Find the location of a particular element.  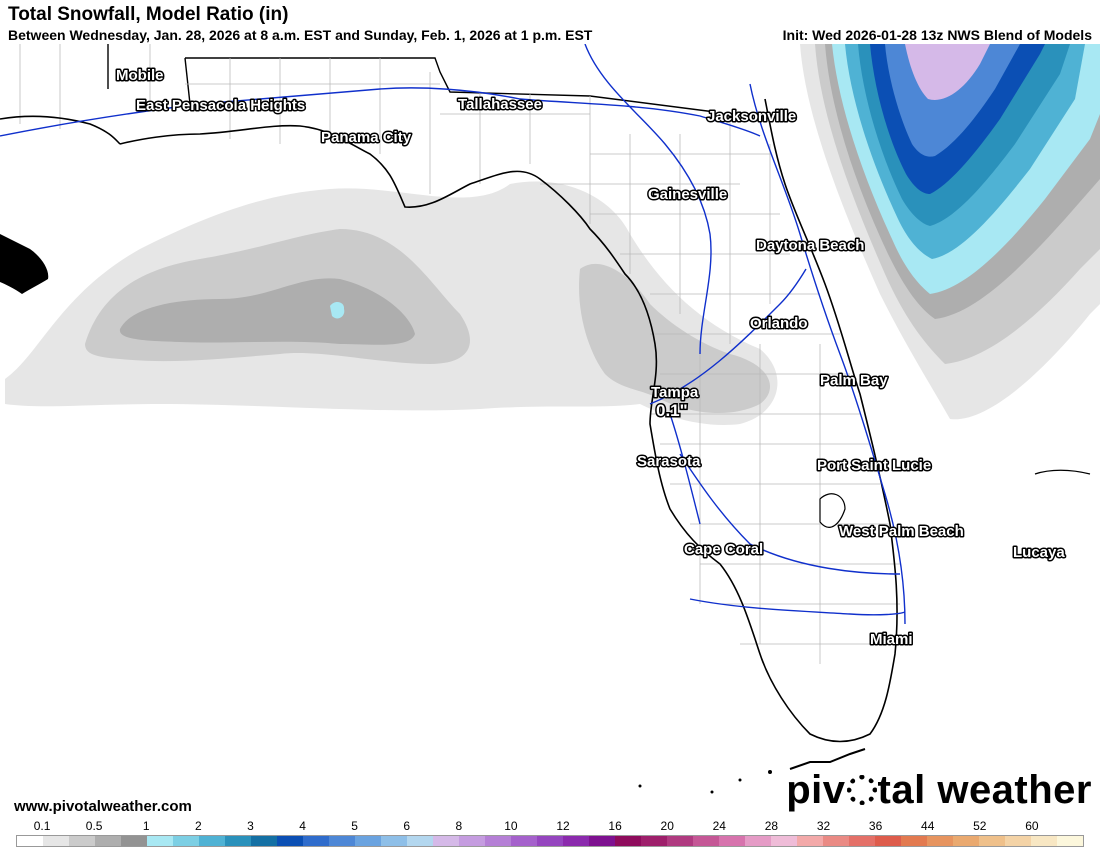

state-borders is located at coordinates (411, 78).